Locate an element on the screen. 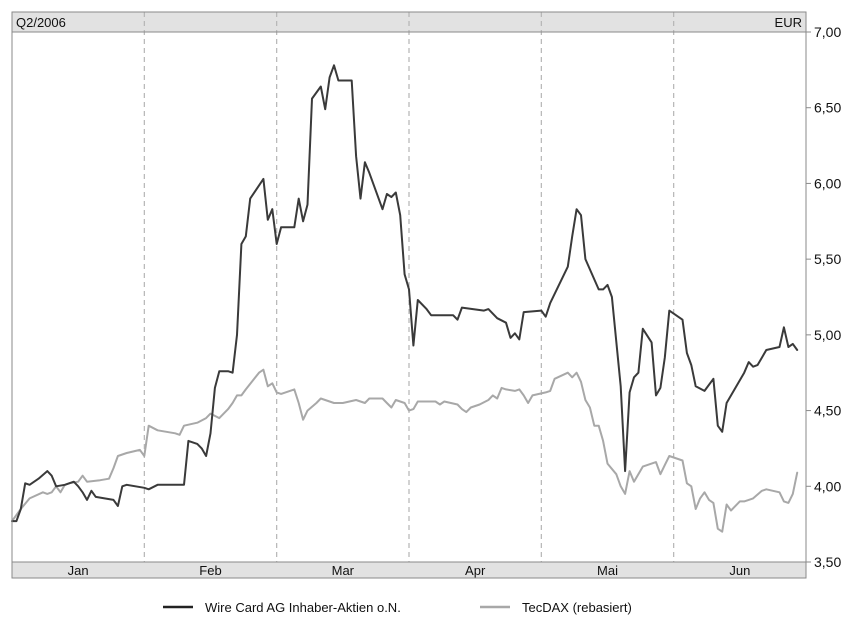 This screenshot has height=621, width=848. month-label: Jan is located at coordinates (78, 570).